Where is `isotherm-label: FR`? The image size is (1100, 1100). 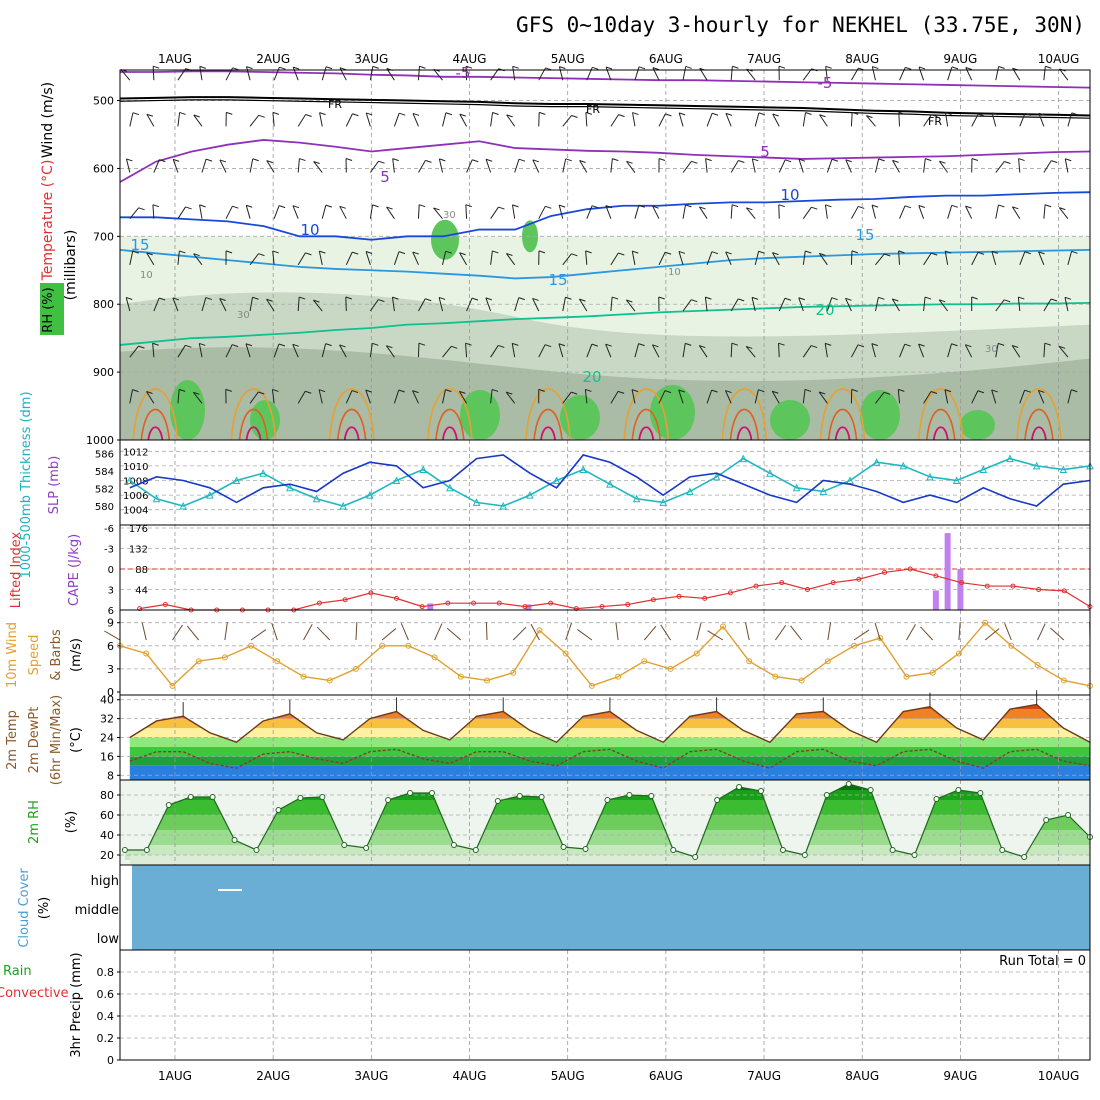
isotherm-label: FR is located at coordinates (335, 104).